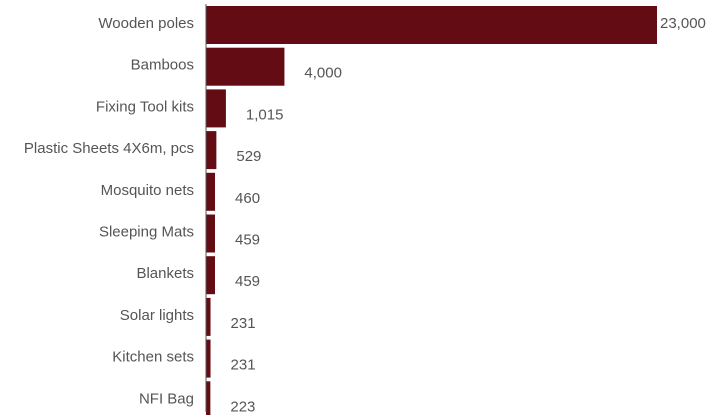  What do you see at coordinates (145, 106) in the screenshot?
I see `category-label: Fixing Tool kits` at bounding box center [145, 106].